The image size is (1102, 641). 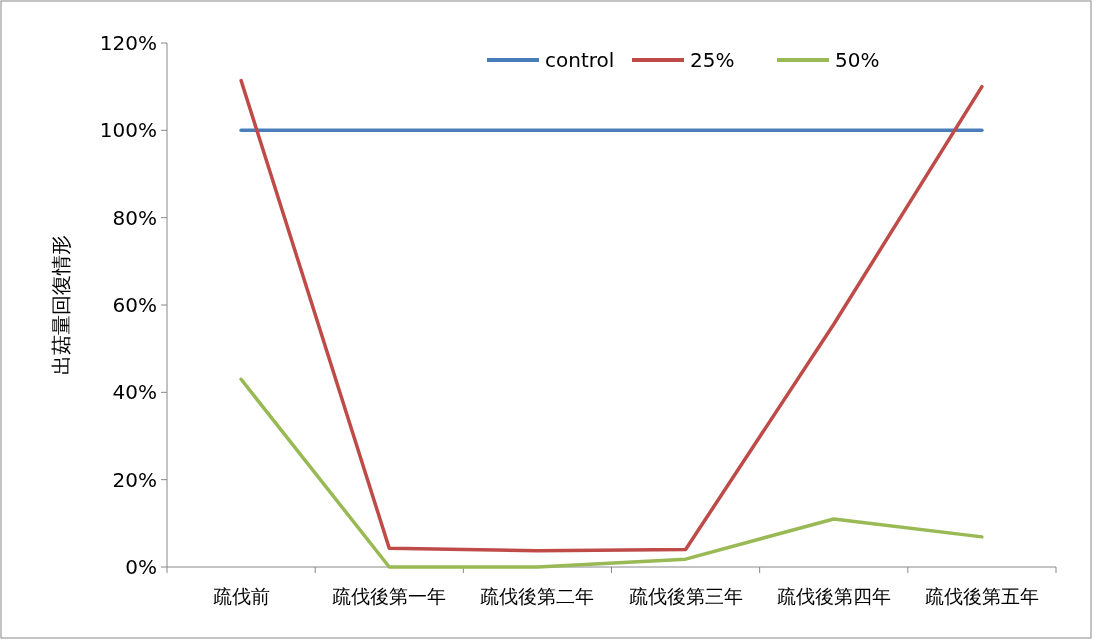 What do you see at coordinates (241, 596) in the screenshot?
I see `x-tick-label: 疏伐前` at bounding box center [241, 596].